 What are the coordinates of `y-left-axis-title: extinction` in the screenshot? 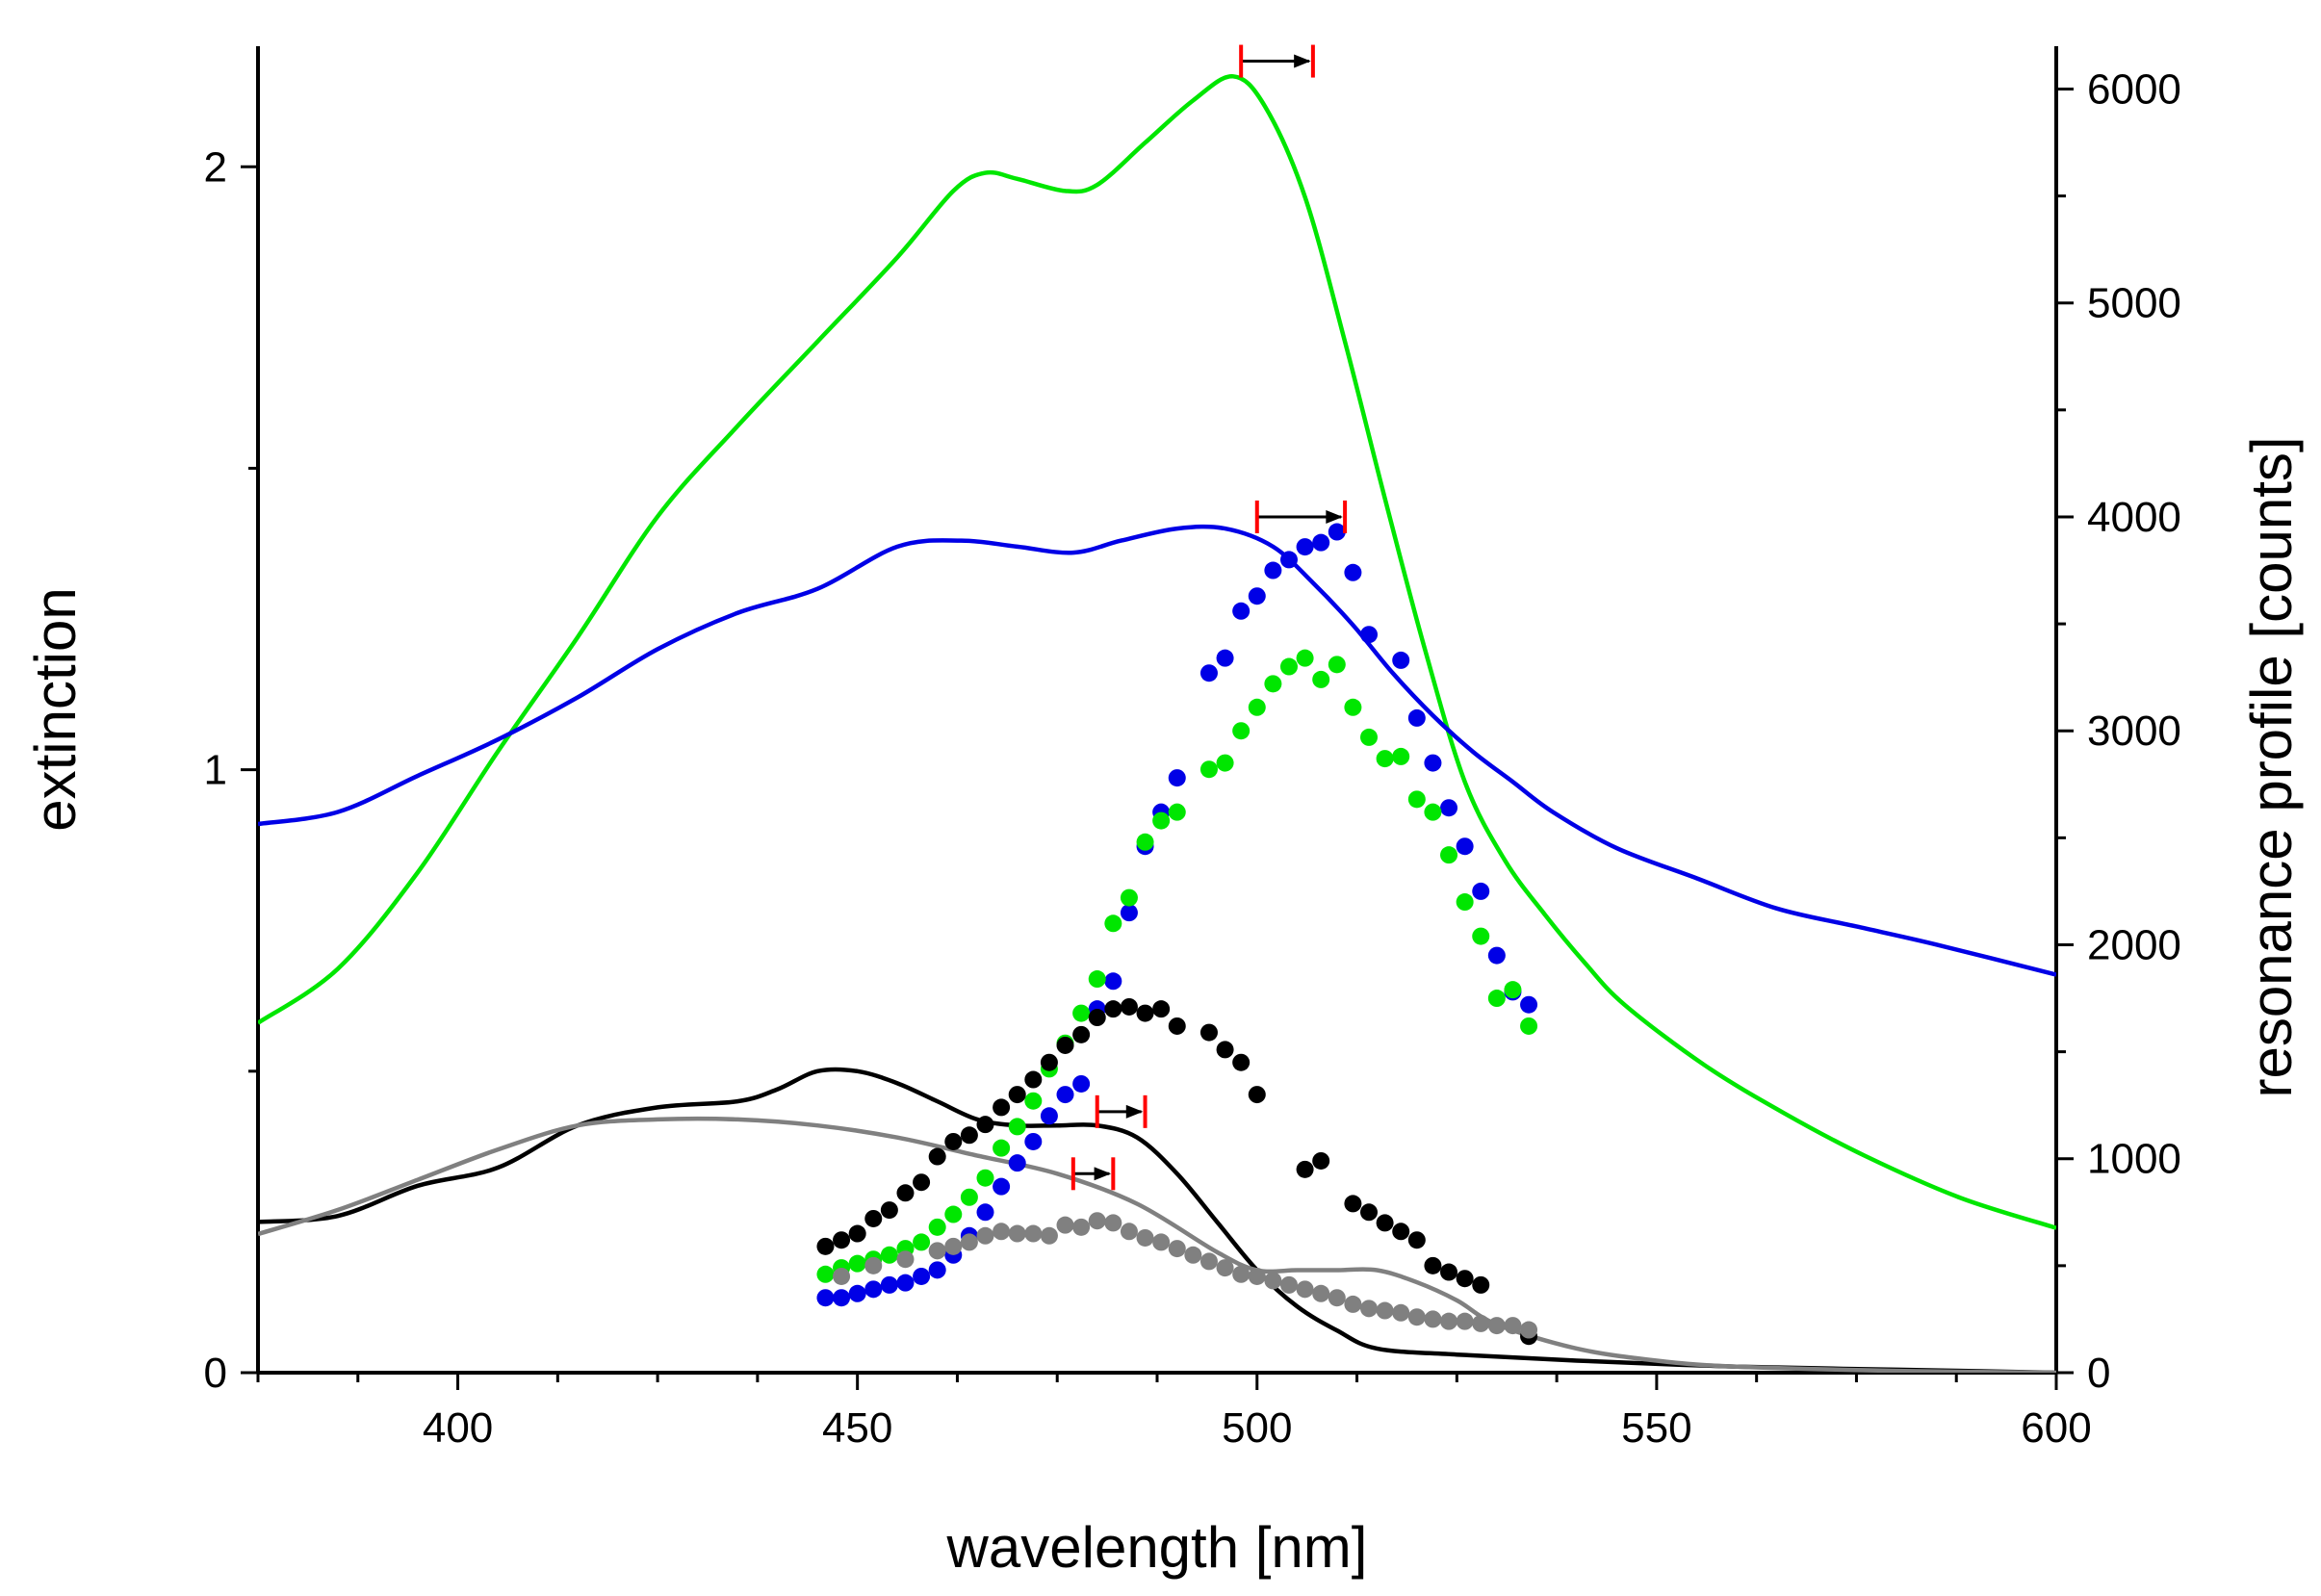 It's located at (55, 709).